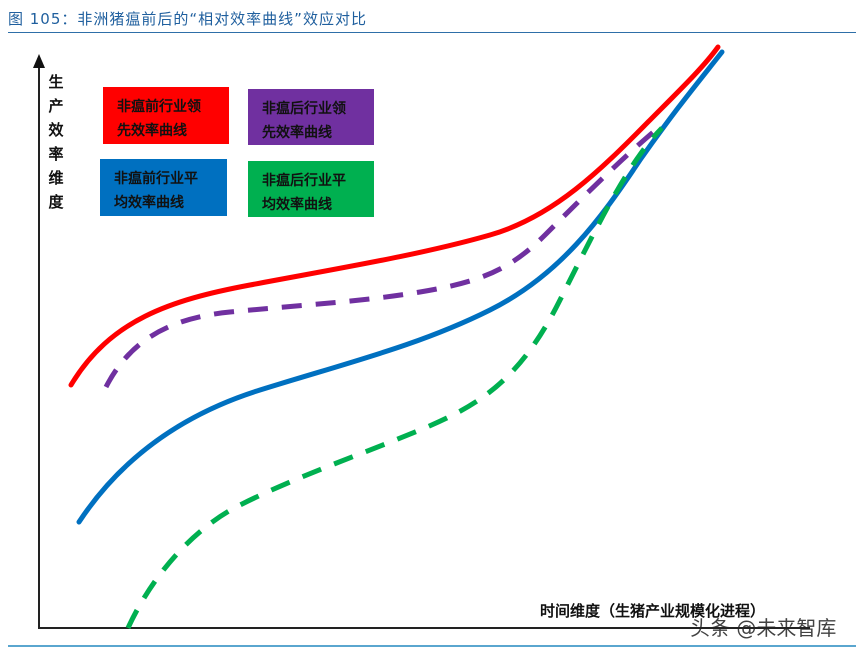 This screenshot has height=653, width=864. Describe the element at coordinates (304, 181) in the screenshot. I see `legend-label: 非瘟后行业平` at that location.